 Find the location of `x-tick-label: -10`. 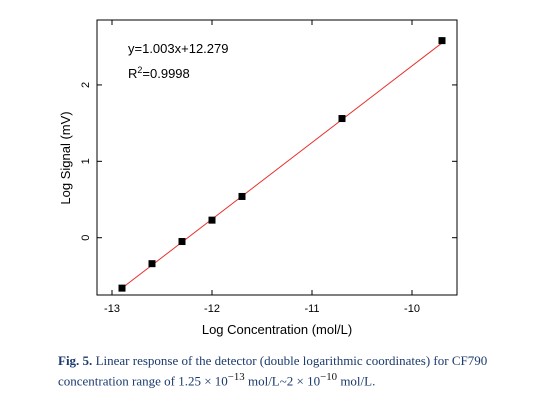

x-tick-label: -10 is located at coordinates (412, 309).